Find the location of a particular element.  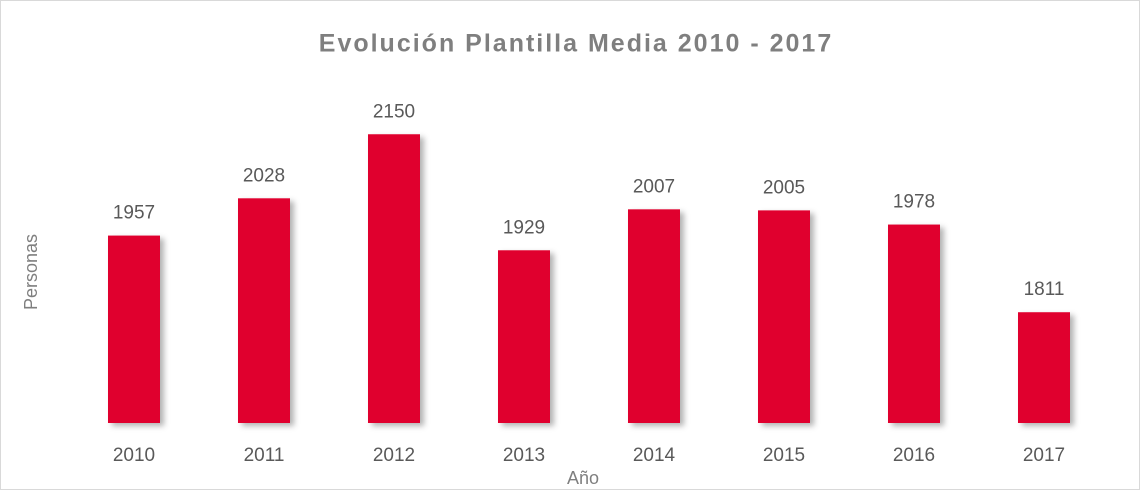

x-tick-label: 2016 is located at coordinates (914, 455).